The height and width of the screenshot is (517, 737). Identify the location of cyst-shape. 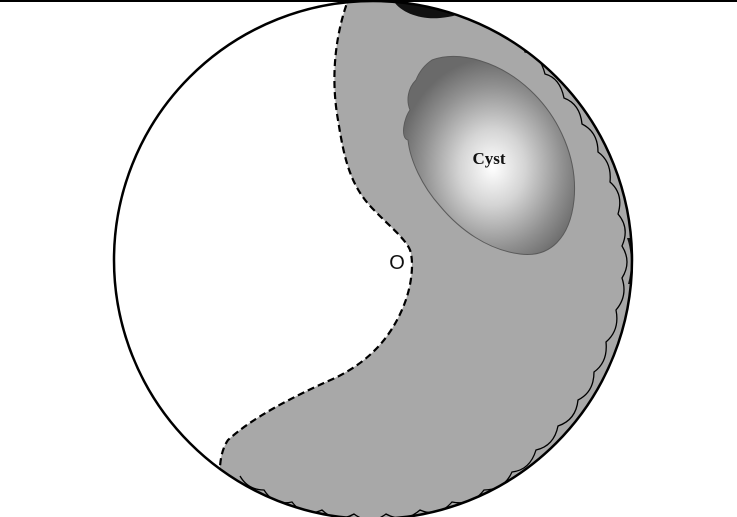
(489, 155).